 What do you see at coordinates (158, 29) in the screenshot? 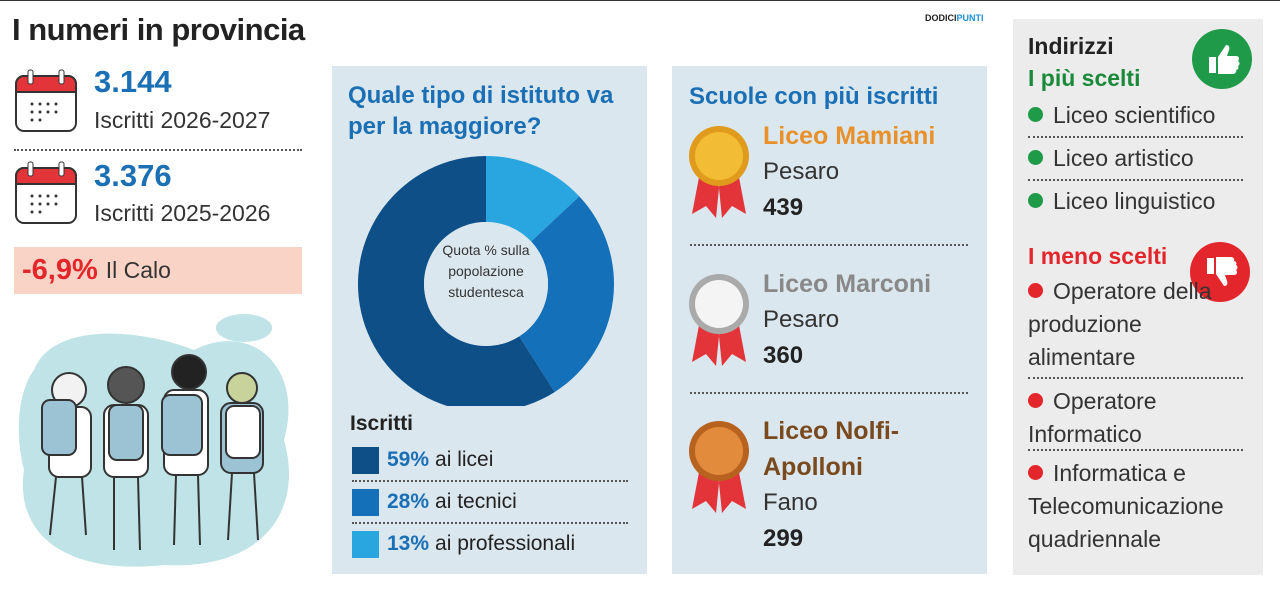
I see `page-title: I numeri in provincia` at bounding box center [158, 29].